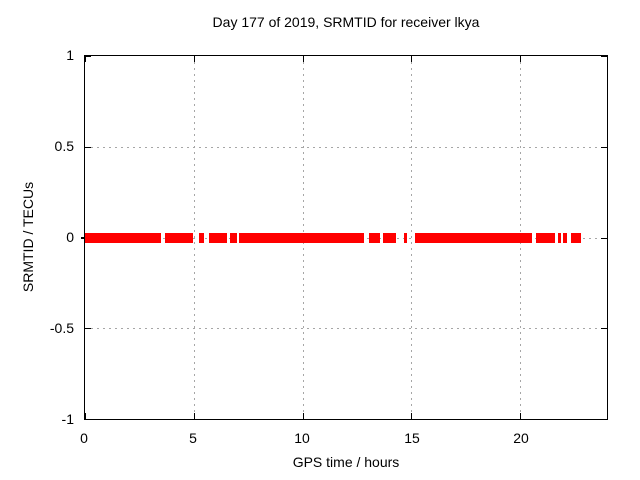  I want to click on x-tick-label: 15, so click(412, 438).